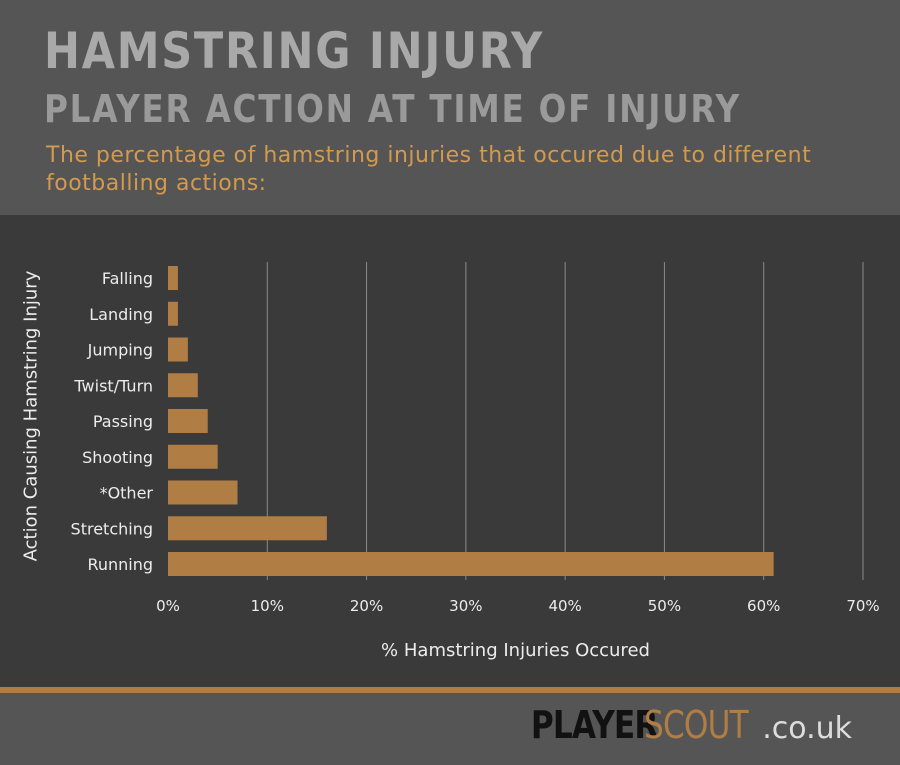 This screenshot has height=765, width=900. Describe the element at coordinates (120, 350) in the screenshot. I see `category-label: Jumping` at that location.